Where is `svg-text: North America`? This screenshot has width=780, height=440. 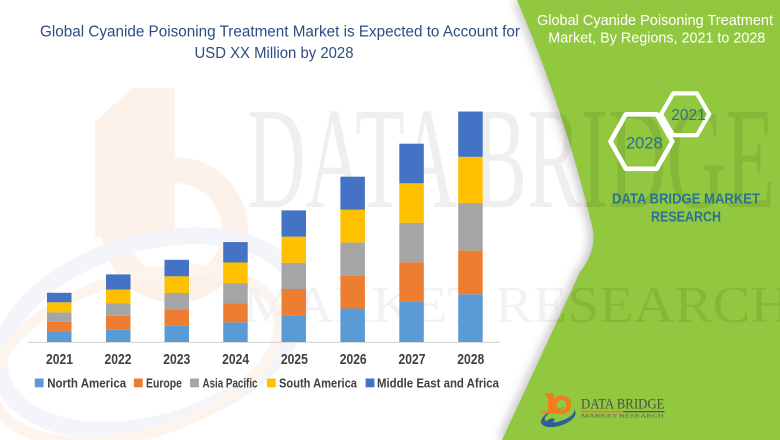 svg-text: North America is located at coordinates (87, 383).